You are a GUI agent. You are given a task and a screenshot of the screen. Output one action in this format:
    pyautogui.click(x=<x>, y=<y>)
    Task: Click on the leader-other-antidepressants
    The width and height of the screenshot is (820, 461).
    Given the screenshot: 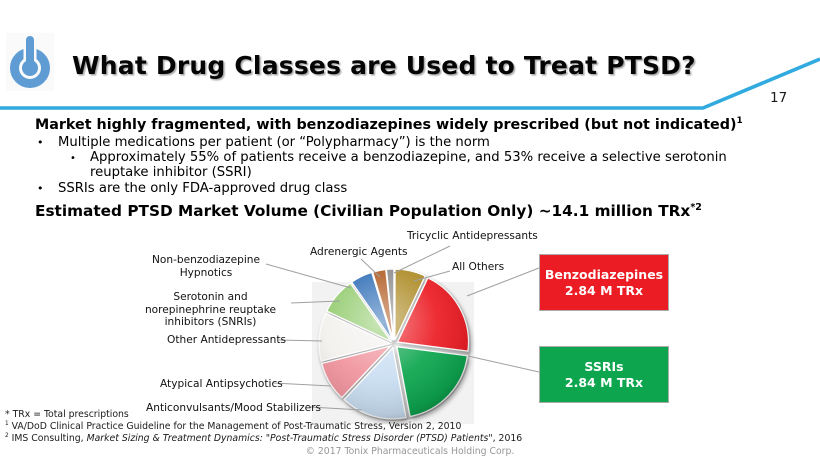 What is the action you would take?
    pyautogui.click(x=300, y=340)
    